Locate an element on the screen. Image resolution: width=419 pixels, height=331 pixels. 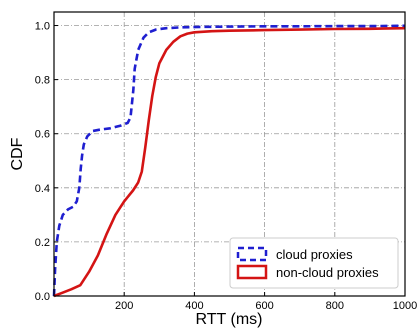
x-tick-label: 1000 is located at coordinates (405, 306).